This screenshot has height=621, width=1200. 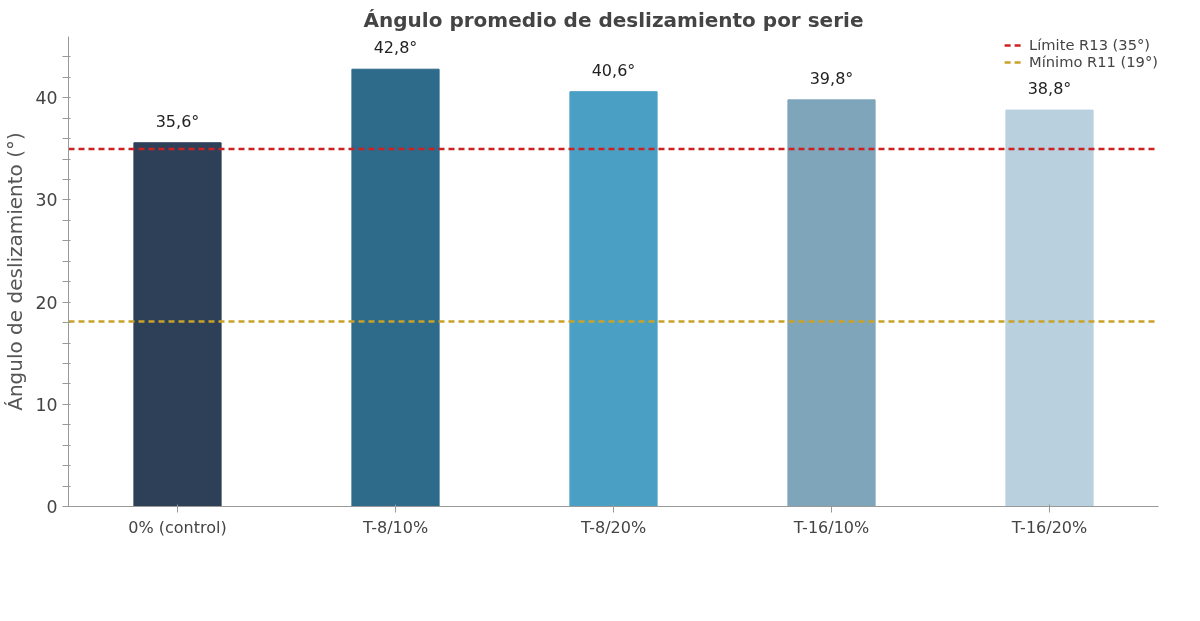 What do you see at coordinates (395, 48) in the screenshot?
I see `data-label: 42,8°` at bounding box center [395, 48].